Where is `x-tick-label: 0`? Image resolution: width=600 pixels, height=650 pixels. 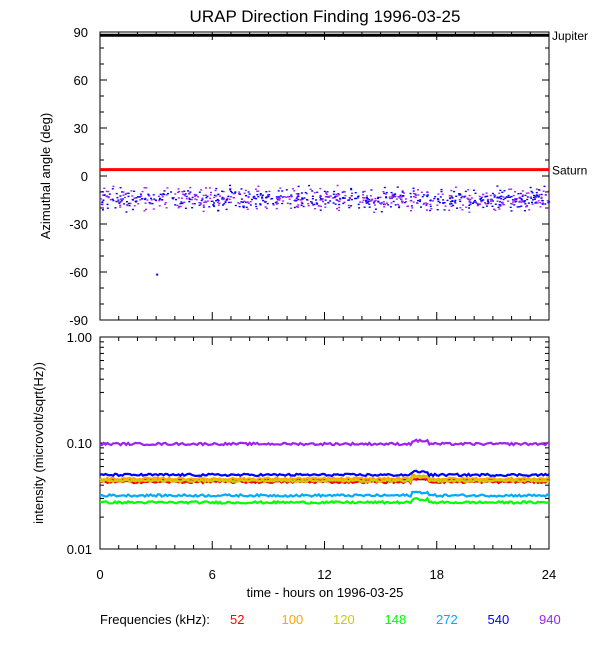
x-tick-label: 0 is located at coordinates (99, 574).